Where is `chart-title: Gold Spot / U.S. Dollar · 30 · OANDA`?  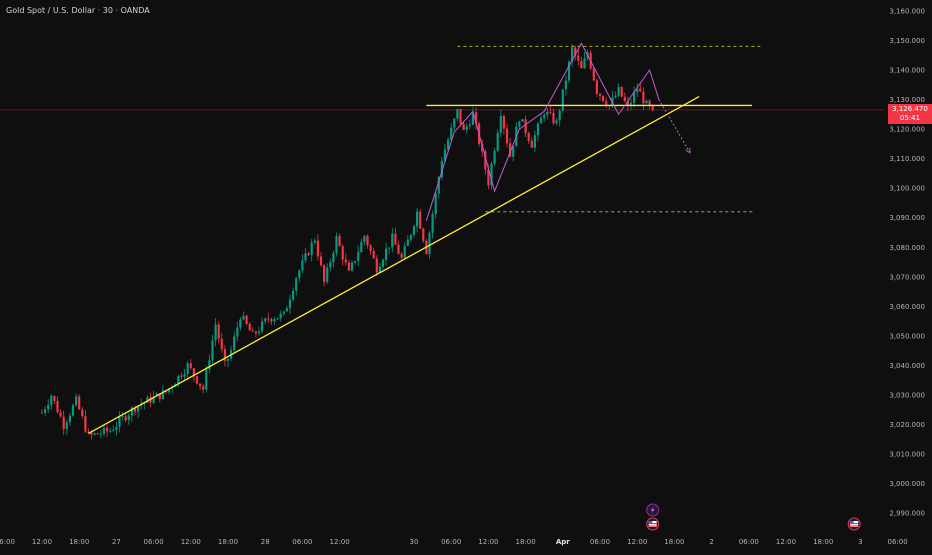 chart-title: Gold Spot / U.S. Dollar · 30 · OANDA is located at coordinates (78, 10).